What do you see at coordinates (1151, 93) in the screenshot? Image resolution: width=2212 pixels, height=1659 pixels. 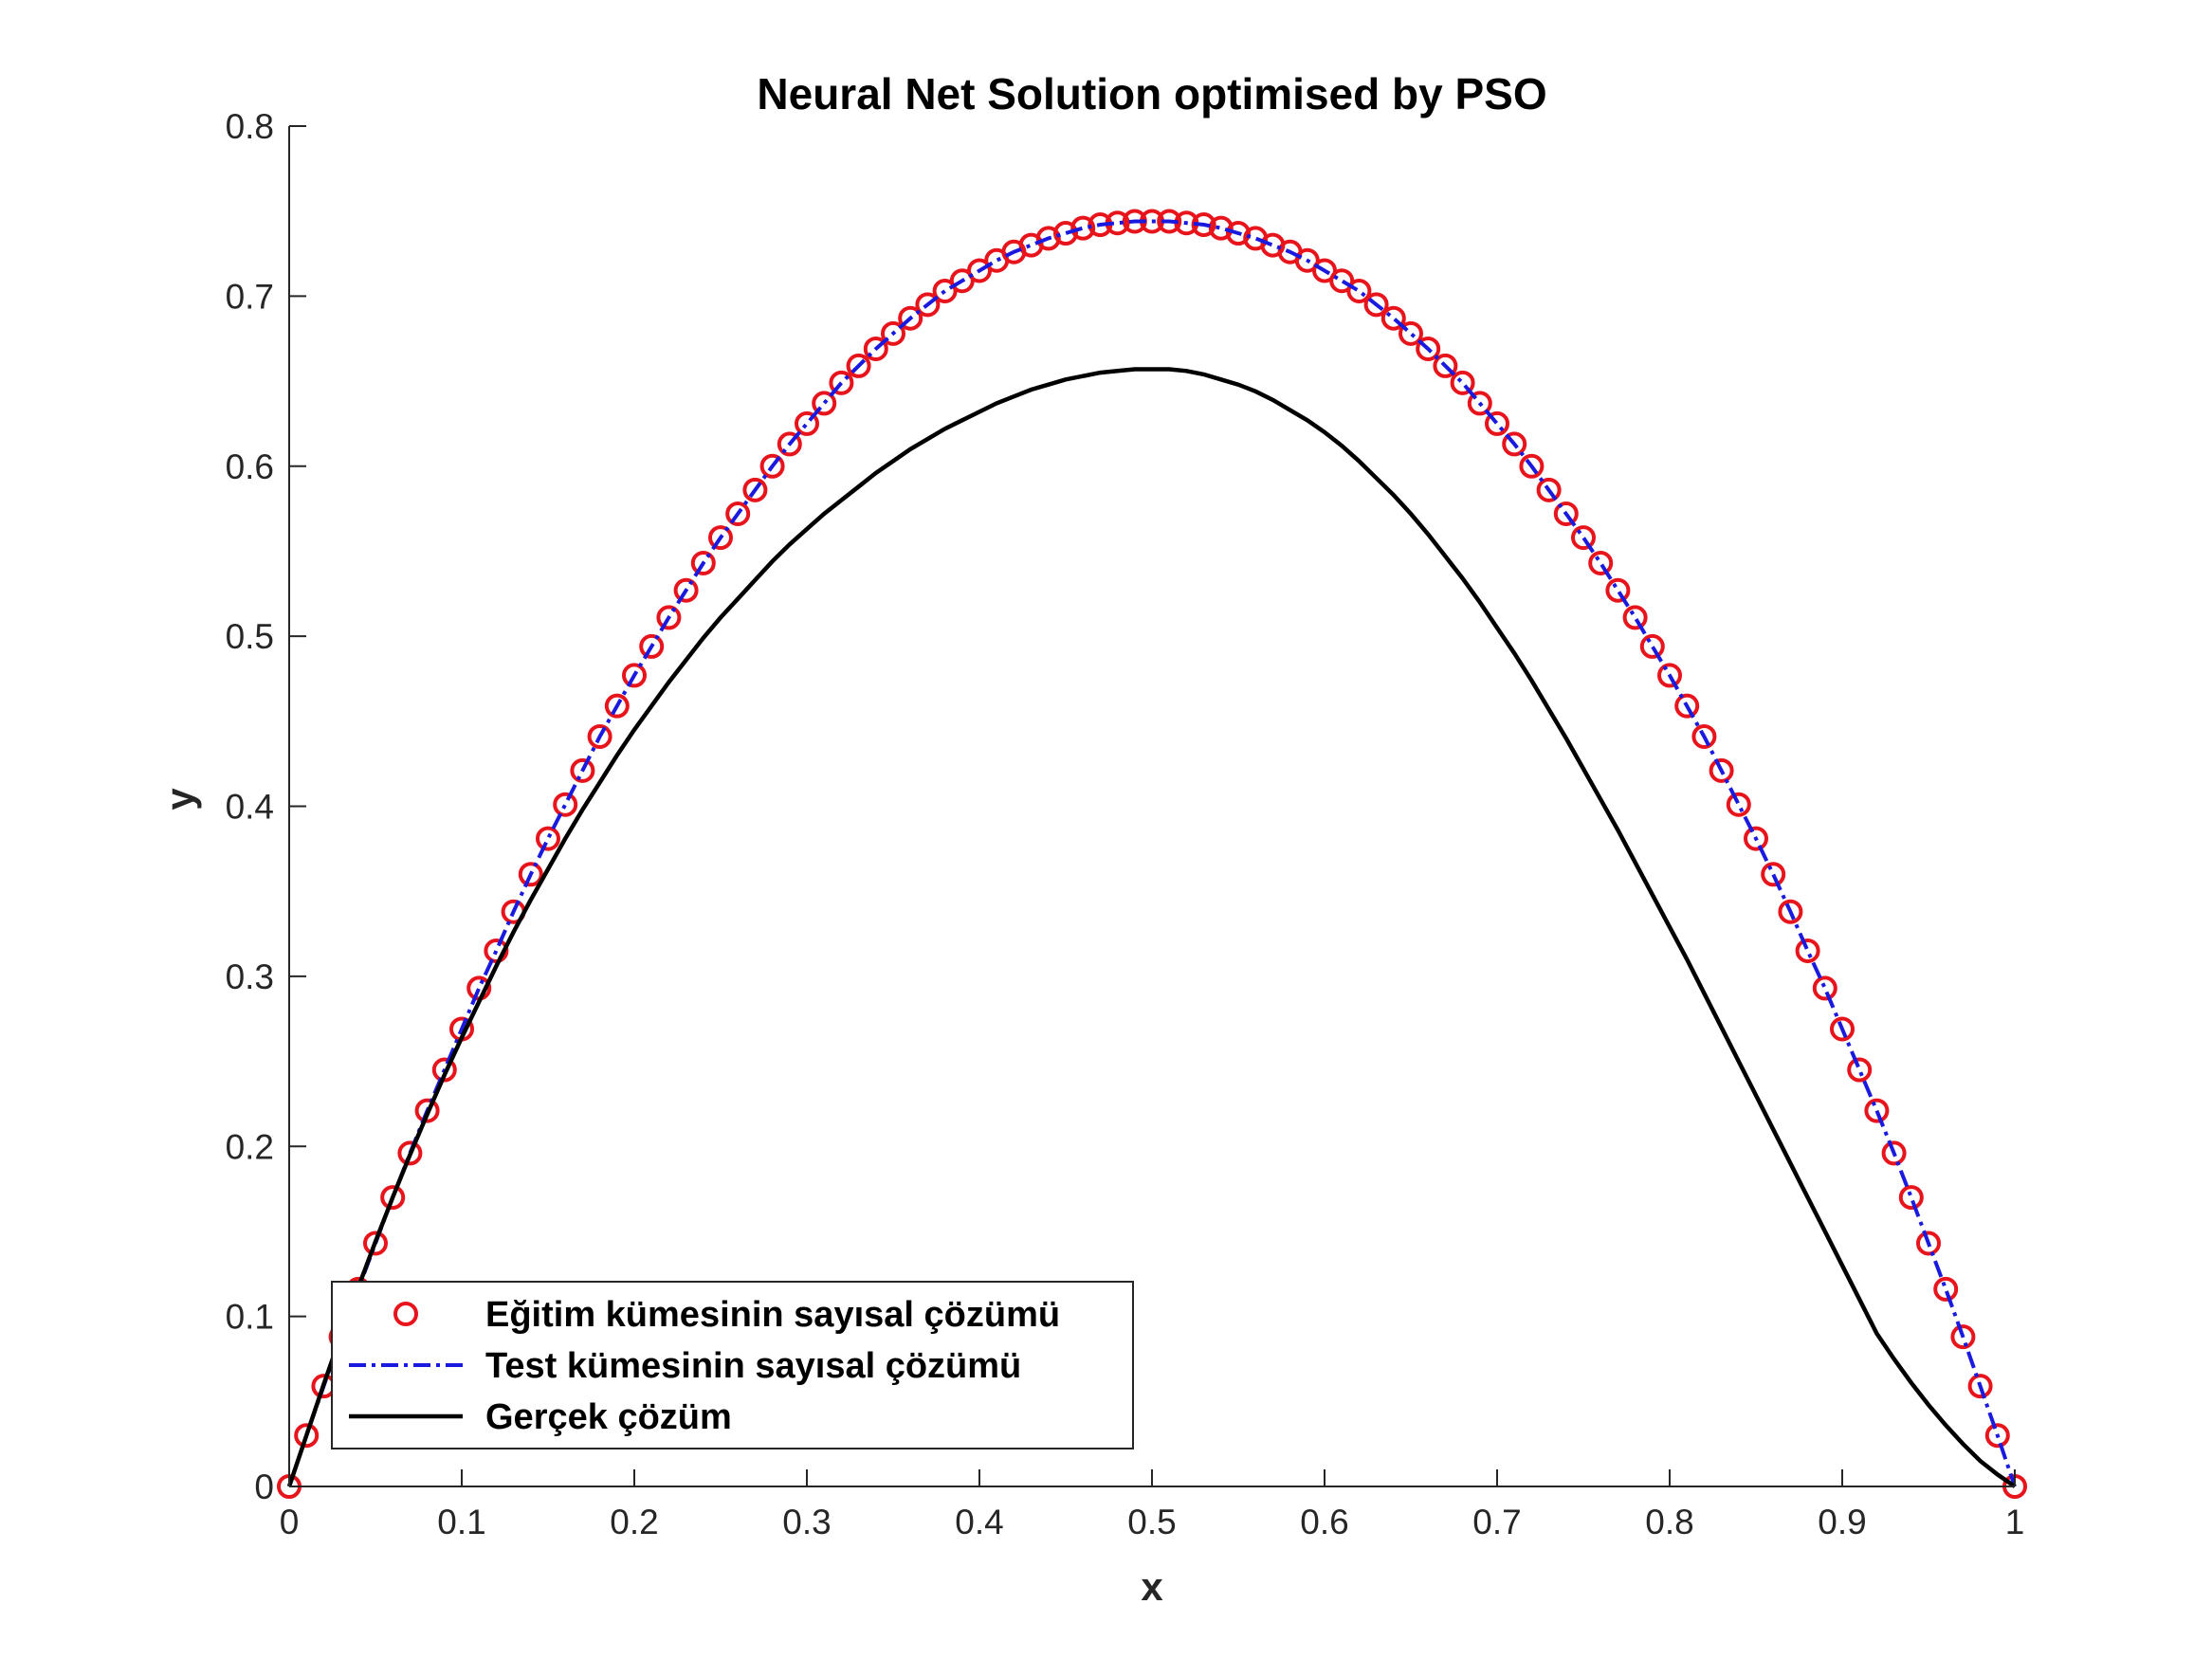 I see `chart-title: Neural Net Solution optimised by PSO` at bounding box center [1151, 93].